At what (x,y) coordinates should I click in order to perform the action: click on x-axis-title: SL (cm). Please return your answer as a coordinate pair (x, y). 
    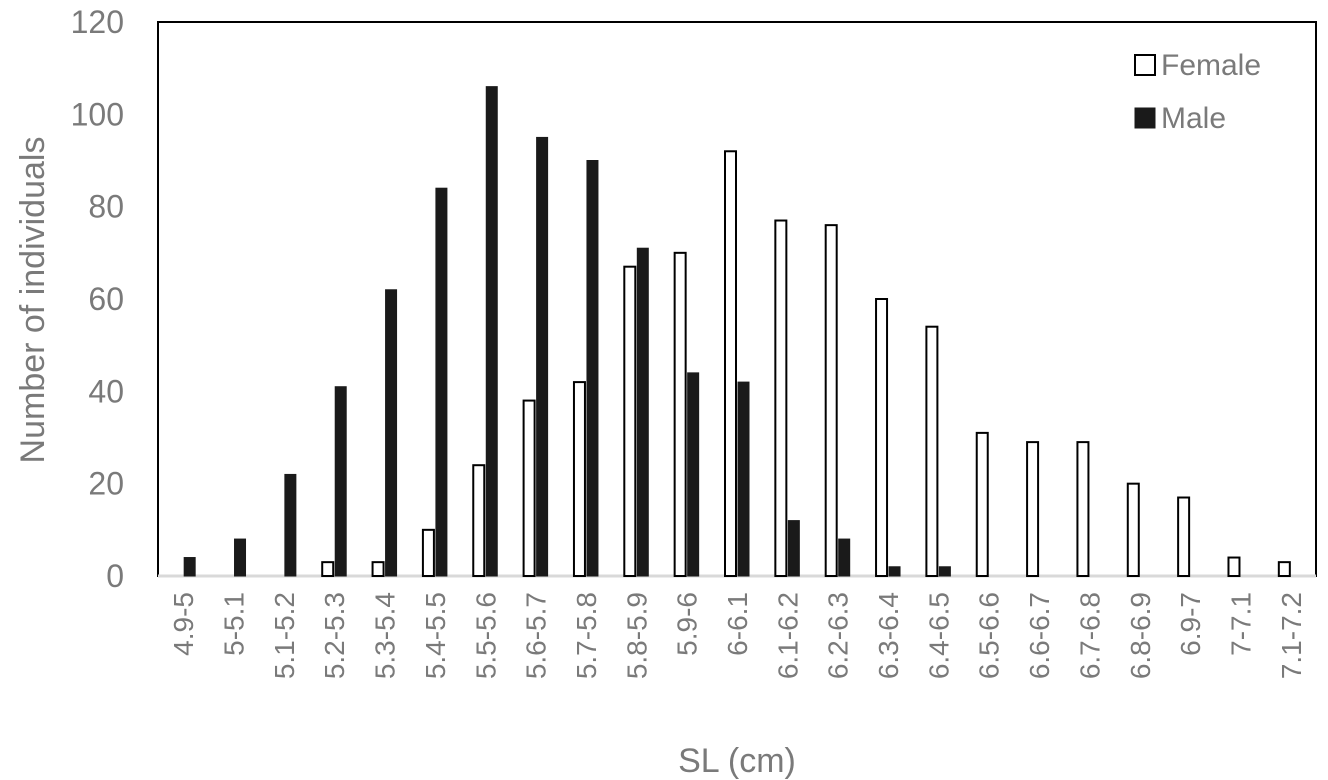
    Looking at the image, I should click on (737, 761).